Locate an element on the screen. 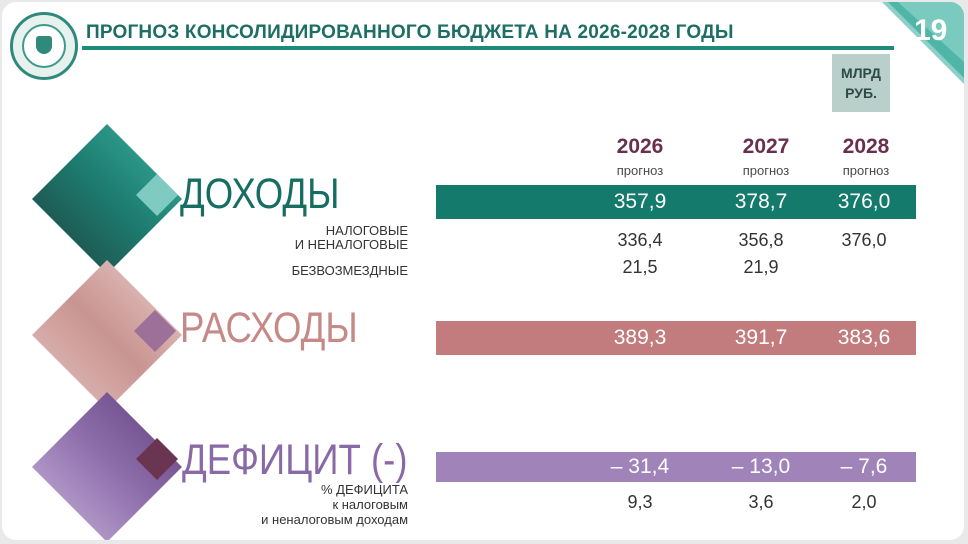  tax-label-line-1: НАЛОГОВЫЕ is located at coordinates (366, 230).